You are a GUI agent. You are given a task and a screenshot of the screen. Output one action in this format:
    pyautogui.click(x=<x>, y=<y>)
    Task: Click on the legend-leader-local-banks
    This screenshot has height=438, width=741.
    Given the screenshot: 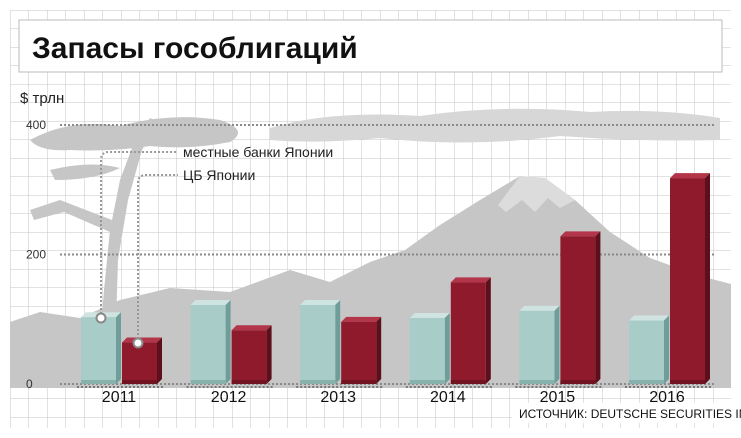 What is the action you would take?
    pyautogui.click(x=139, y=234)
    